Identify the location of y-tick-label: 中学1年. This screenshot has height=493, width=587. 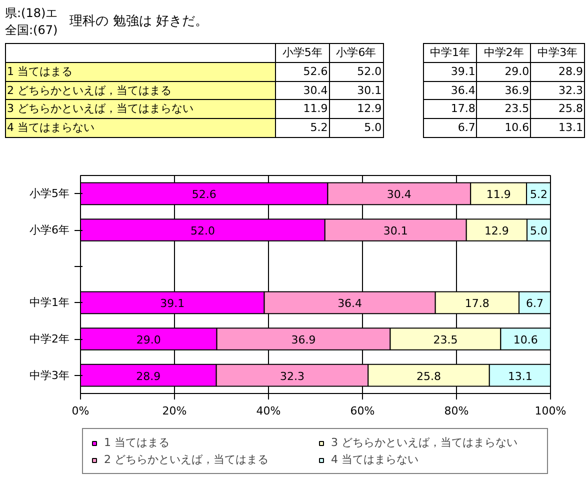
(50, 303).